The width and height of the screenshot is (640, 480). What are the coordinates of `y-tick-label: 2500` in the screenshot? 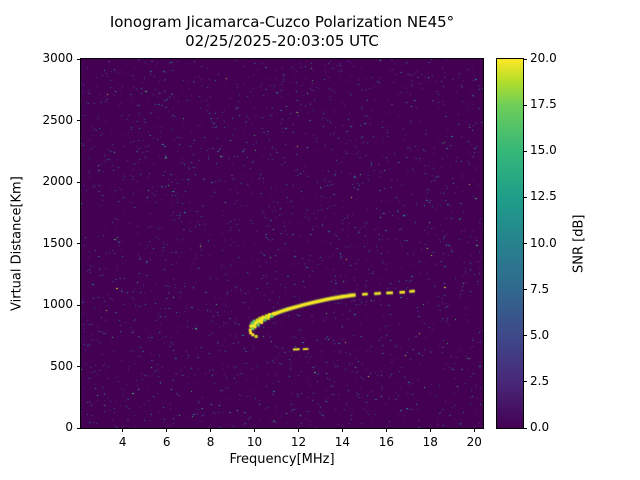 It's located at (57, 119).